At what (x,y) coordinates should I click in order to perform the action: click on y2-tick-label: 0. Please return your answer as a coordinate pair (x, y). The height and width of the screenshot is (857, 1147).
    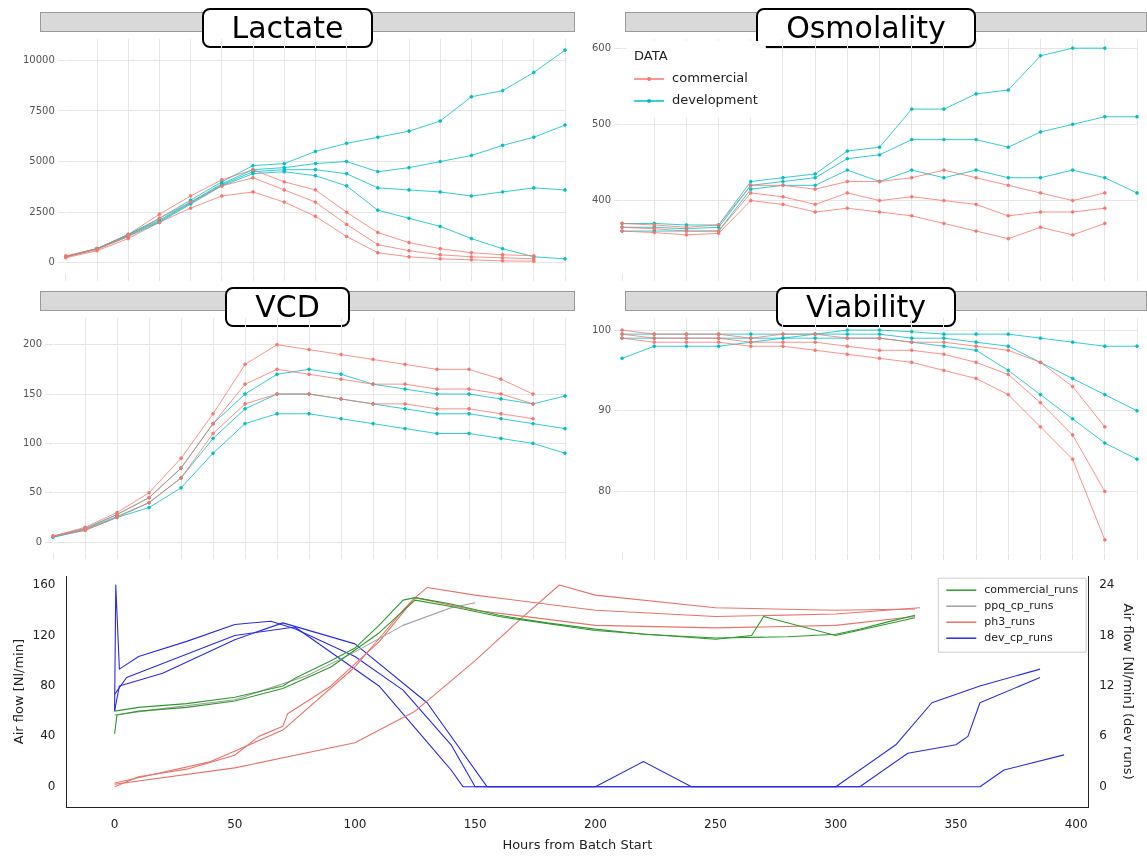
    Looking at the image, I should click on (1103, 785).